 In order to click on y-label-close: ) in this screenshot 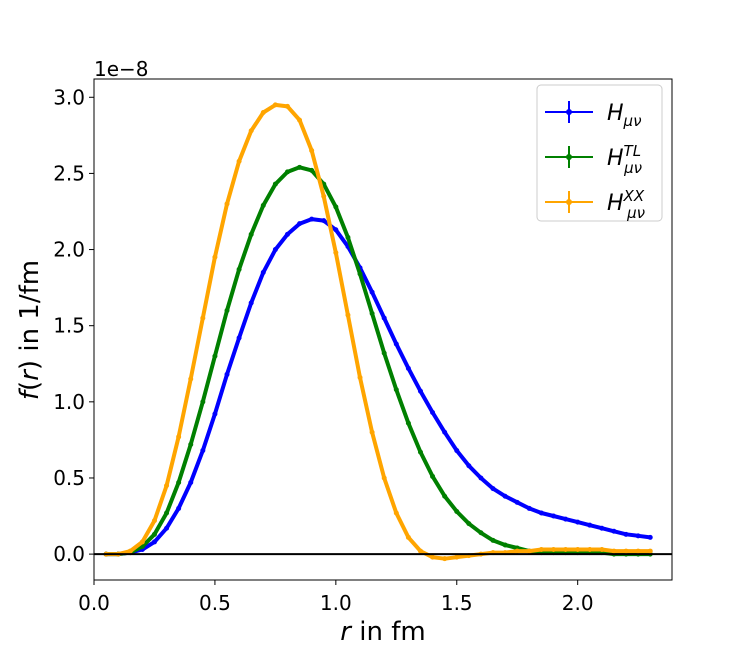, I will do `click(30, 365)`.